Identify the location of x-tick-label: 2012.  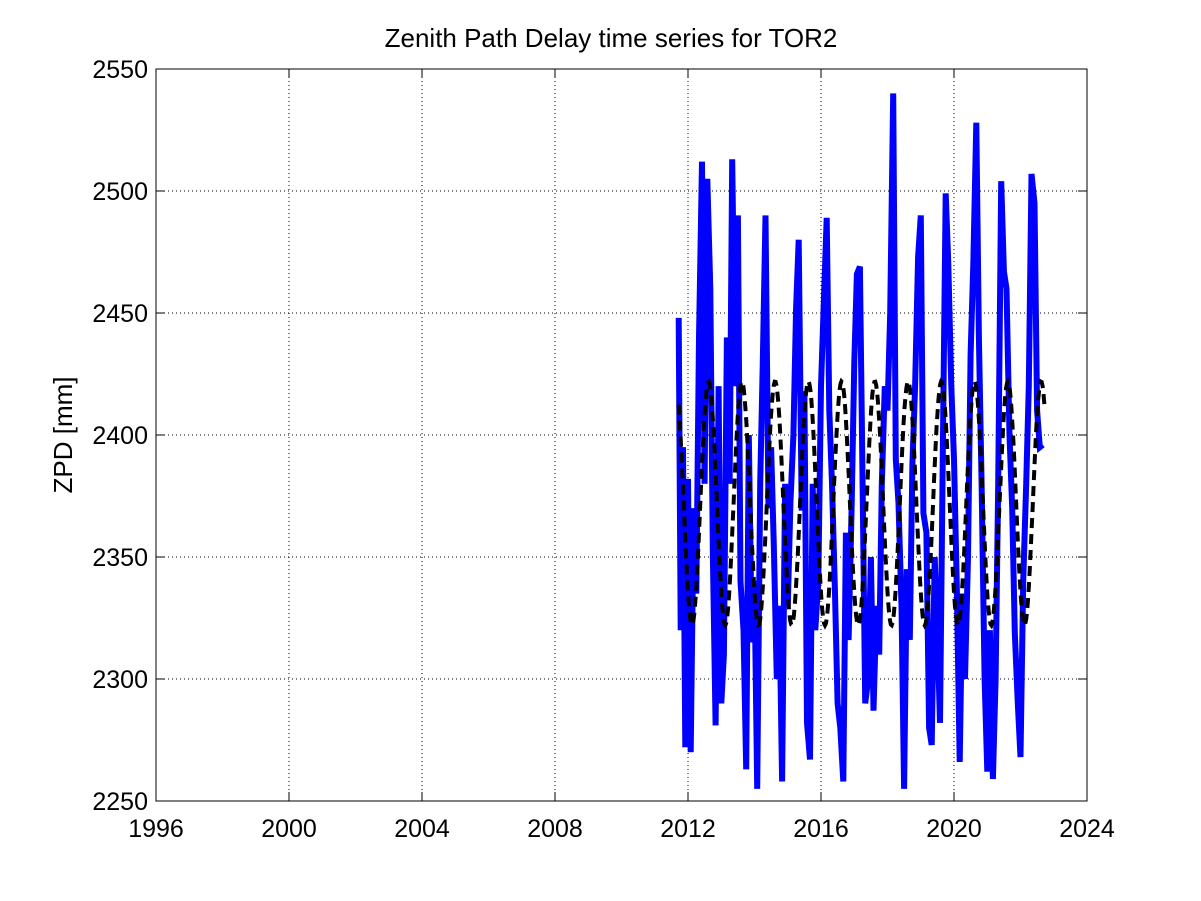
(688, 829).